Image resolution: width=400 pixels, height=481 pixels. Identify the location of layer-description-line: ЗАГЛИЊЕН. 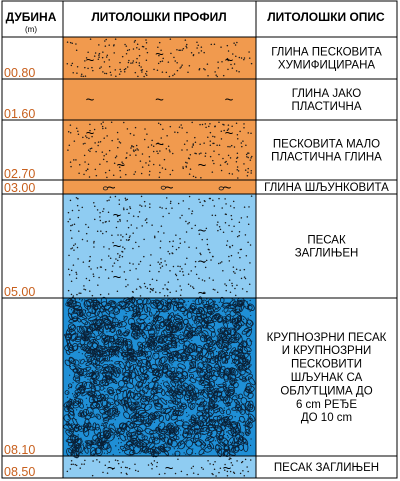
(327, 254).